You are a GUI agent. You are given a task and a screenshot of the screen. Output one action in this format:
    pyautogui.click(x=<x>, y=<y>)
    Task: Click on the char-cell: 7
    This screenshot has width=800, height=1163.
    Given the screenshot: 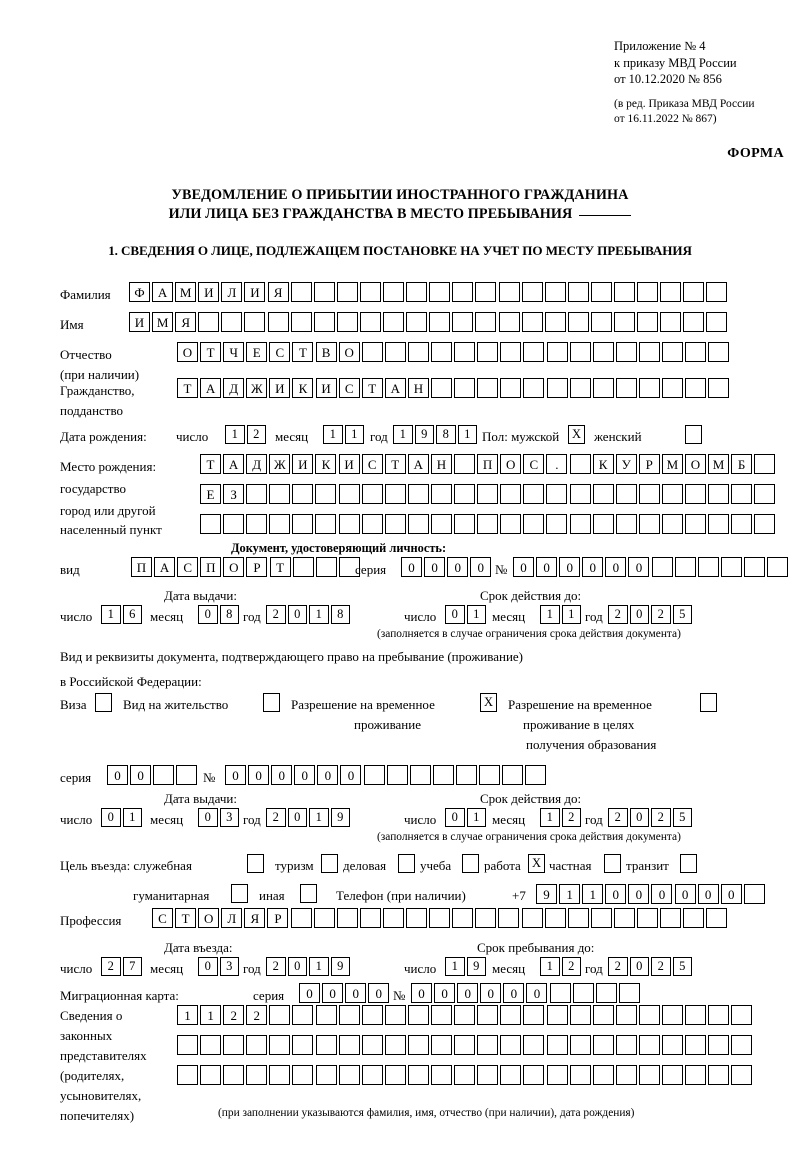 What is the action you would take?
    pyautogui.click(x=132, y=966)
    